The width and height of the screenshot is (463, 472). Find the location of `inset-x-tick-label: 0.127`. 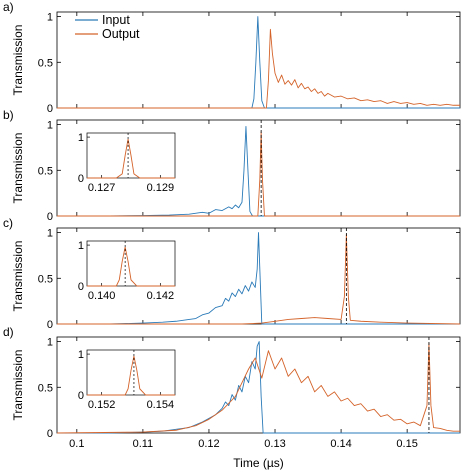

inset-x-tick-label: 0.127 is located at coordinates (102, 188).